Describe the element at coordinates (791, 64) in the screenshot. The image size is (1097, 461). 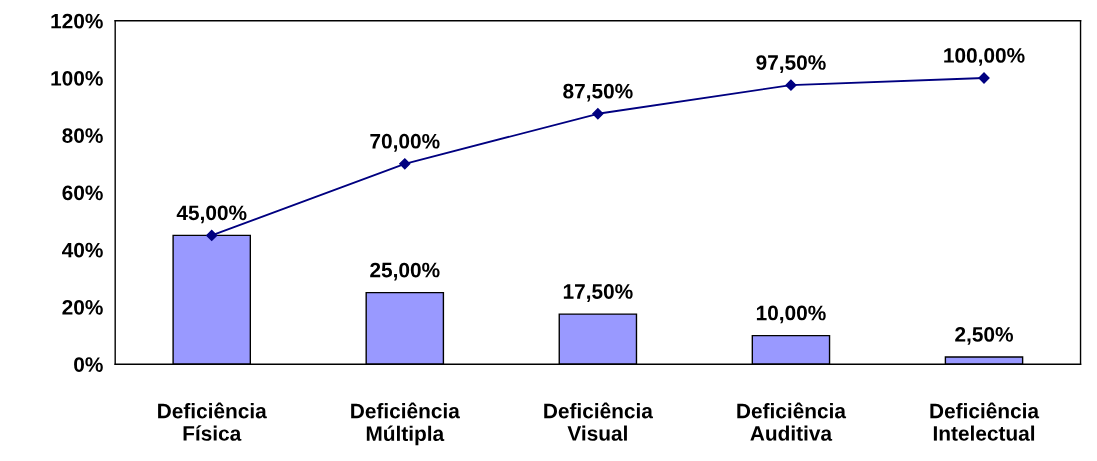
I see `data-label: 97,50%` at that location.